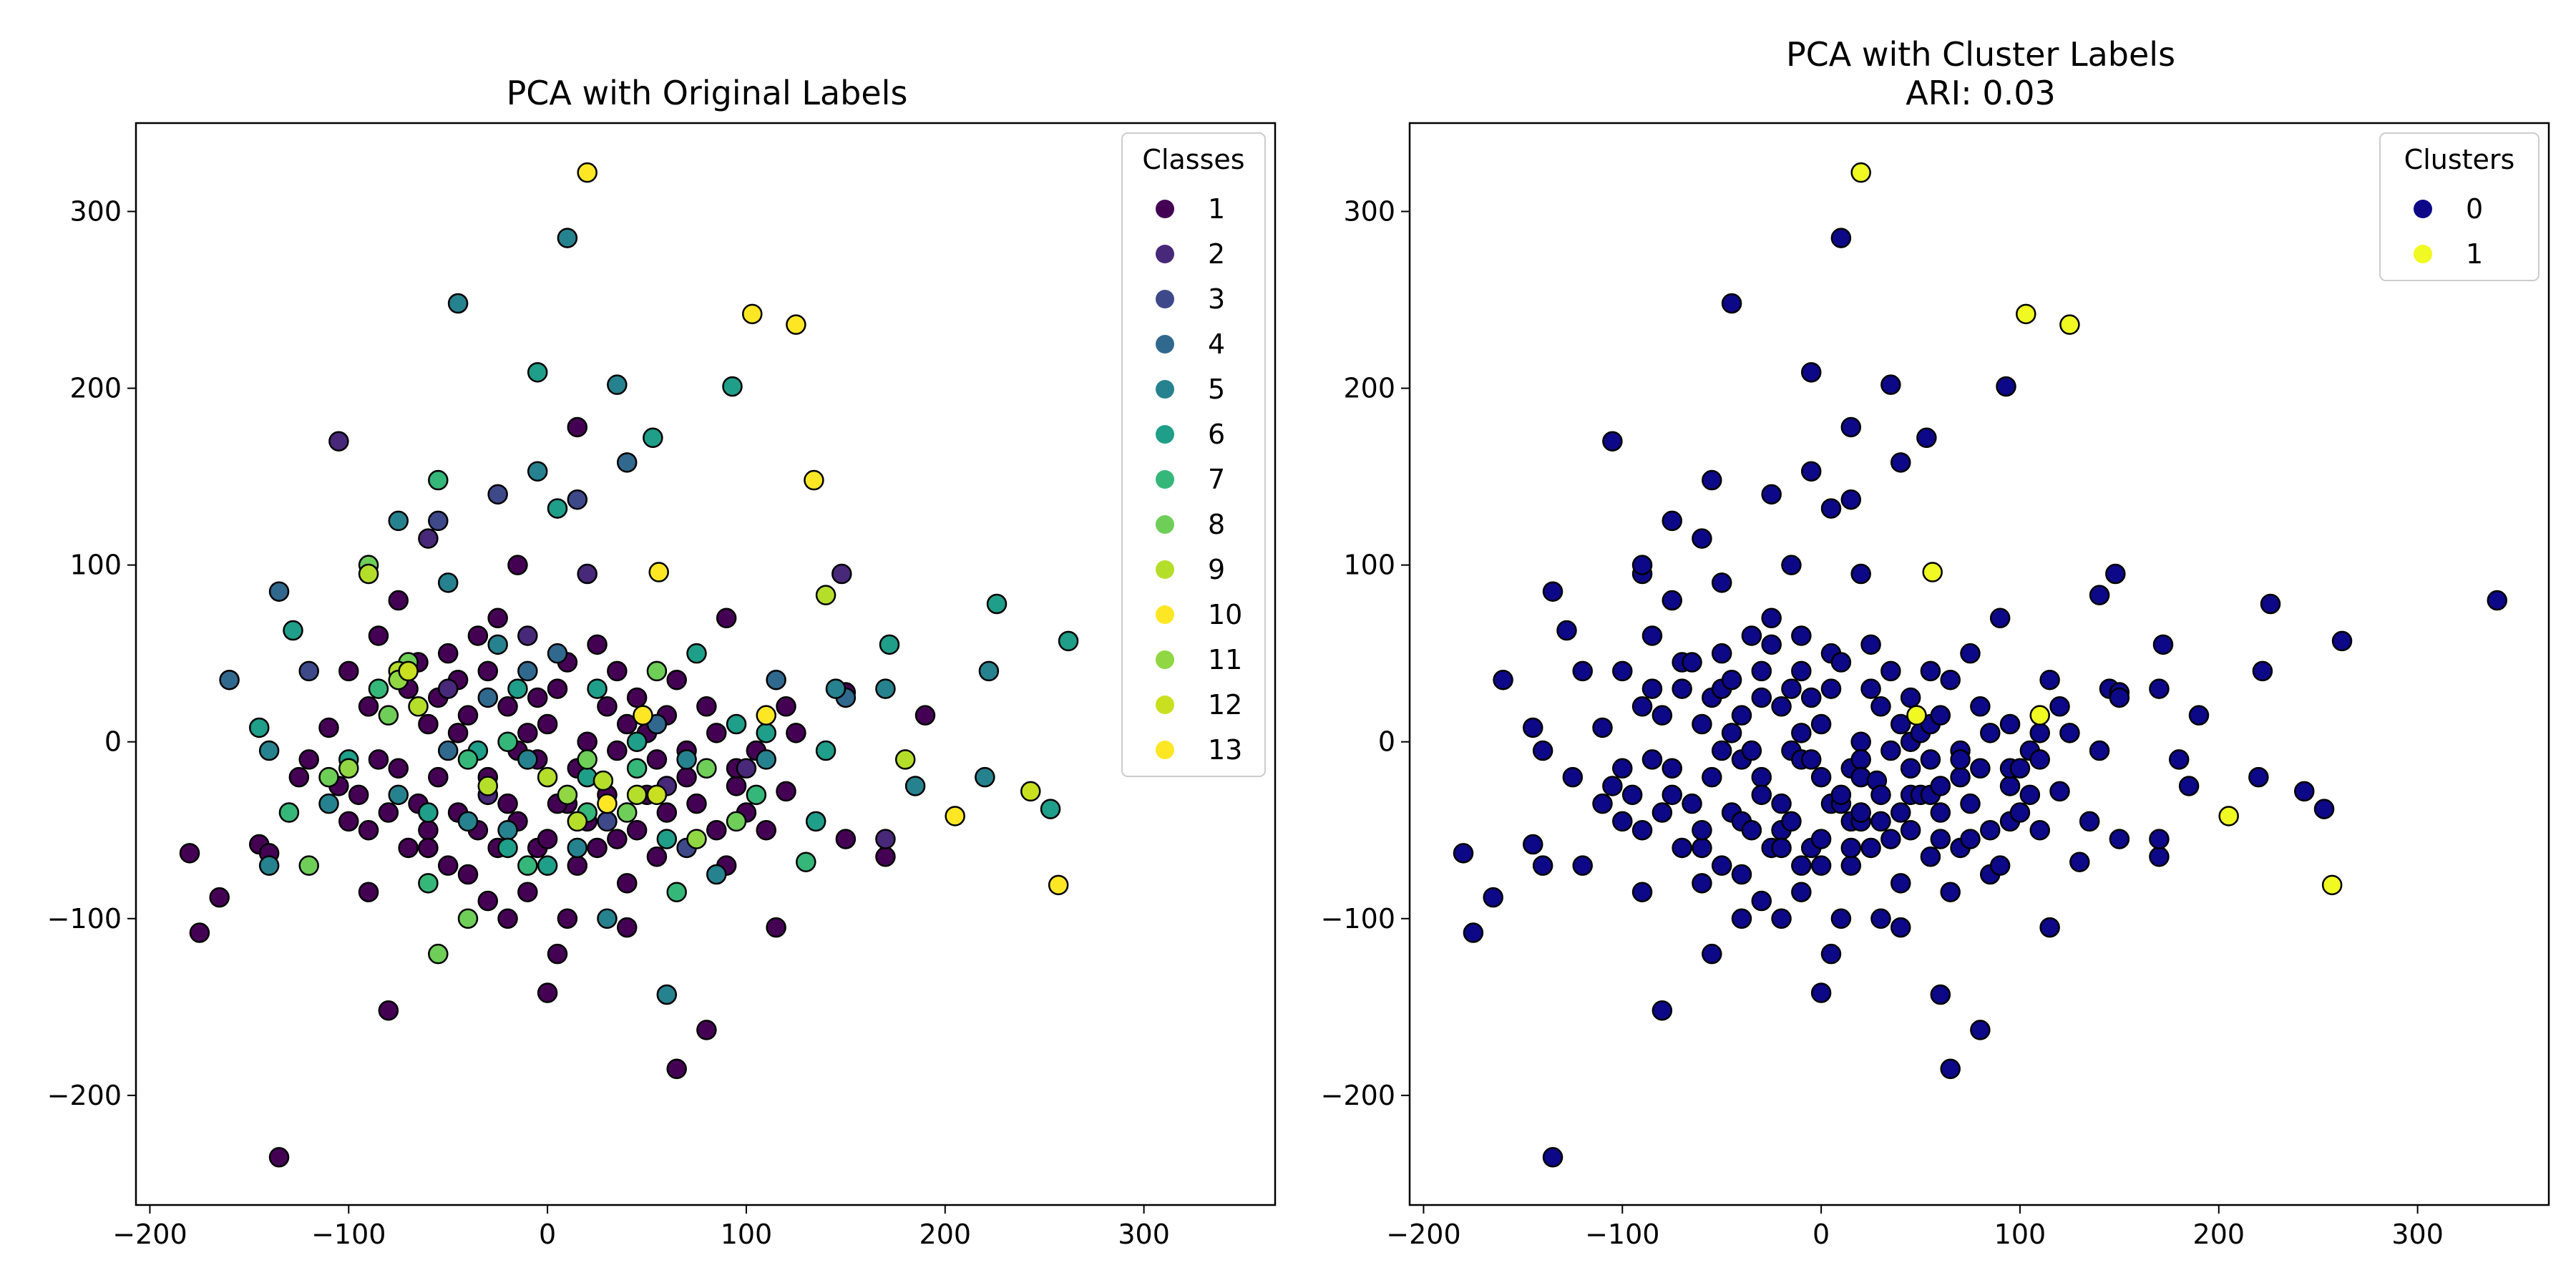 The height and width of the screenshot is (1288, 2576). What do you see at coordinates (547, 1234) in the screenshot?
I see `x-tick-label: 0` at bounding box center [547, 1234].